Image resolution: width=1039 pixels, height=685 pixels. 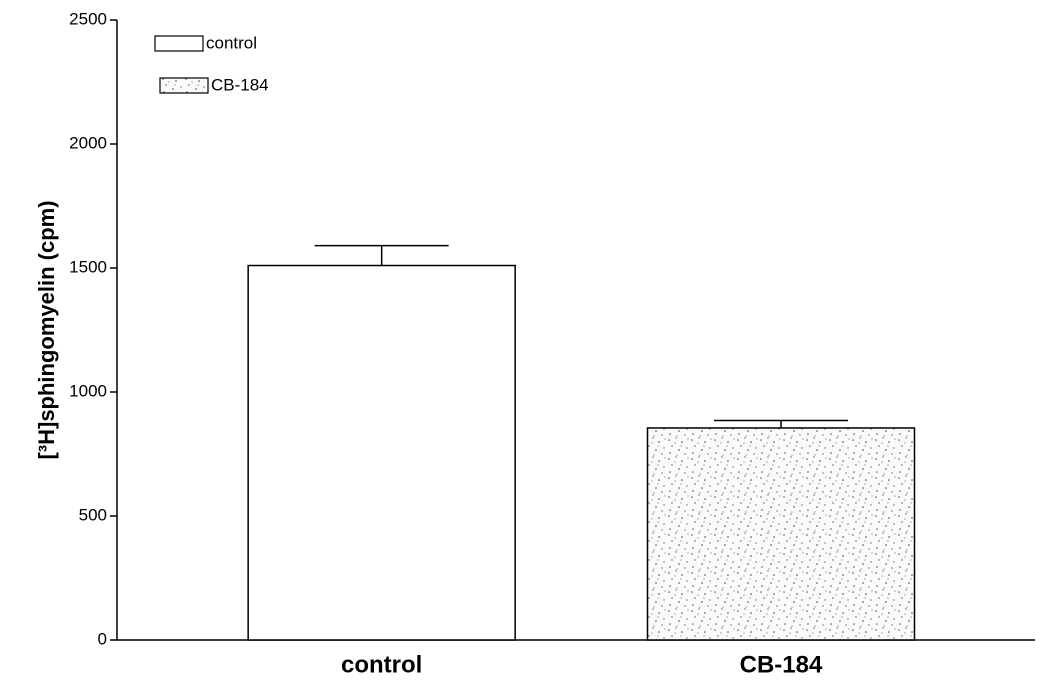 I want to click on y-tick-label: 1000, so click(x=88, y=390).